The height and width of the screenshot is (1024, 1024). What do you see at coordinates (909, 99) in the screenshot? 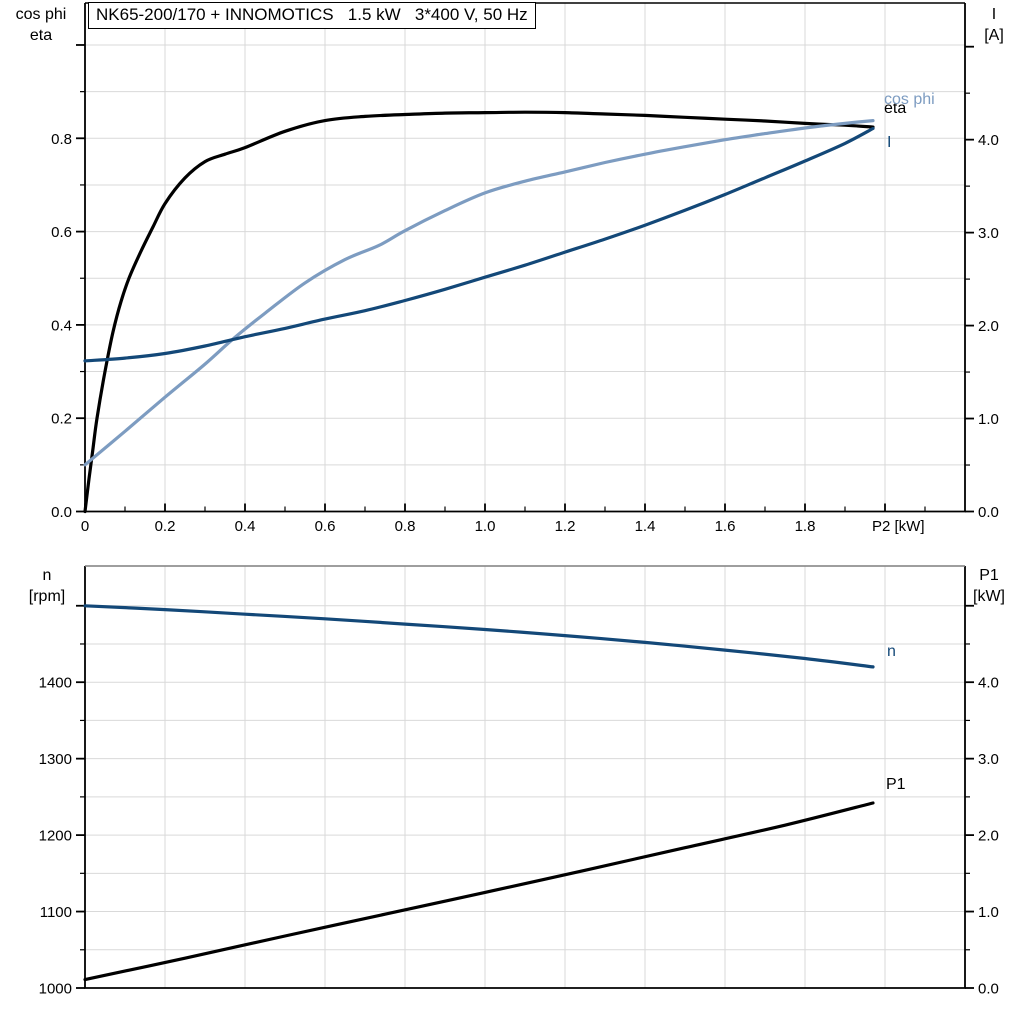
I see `curve-label-cos-phi: cos phi` at bounding box center [909, 99].